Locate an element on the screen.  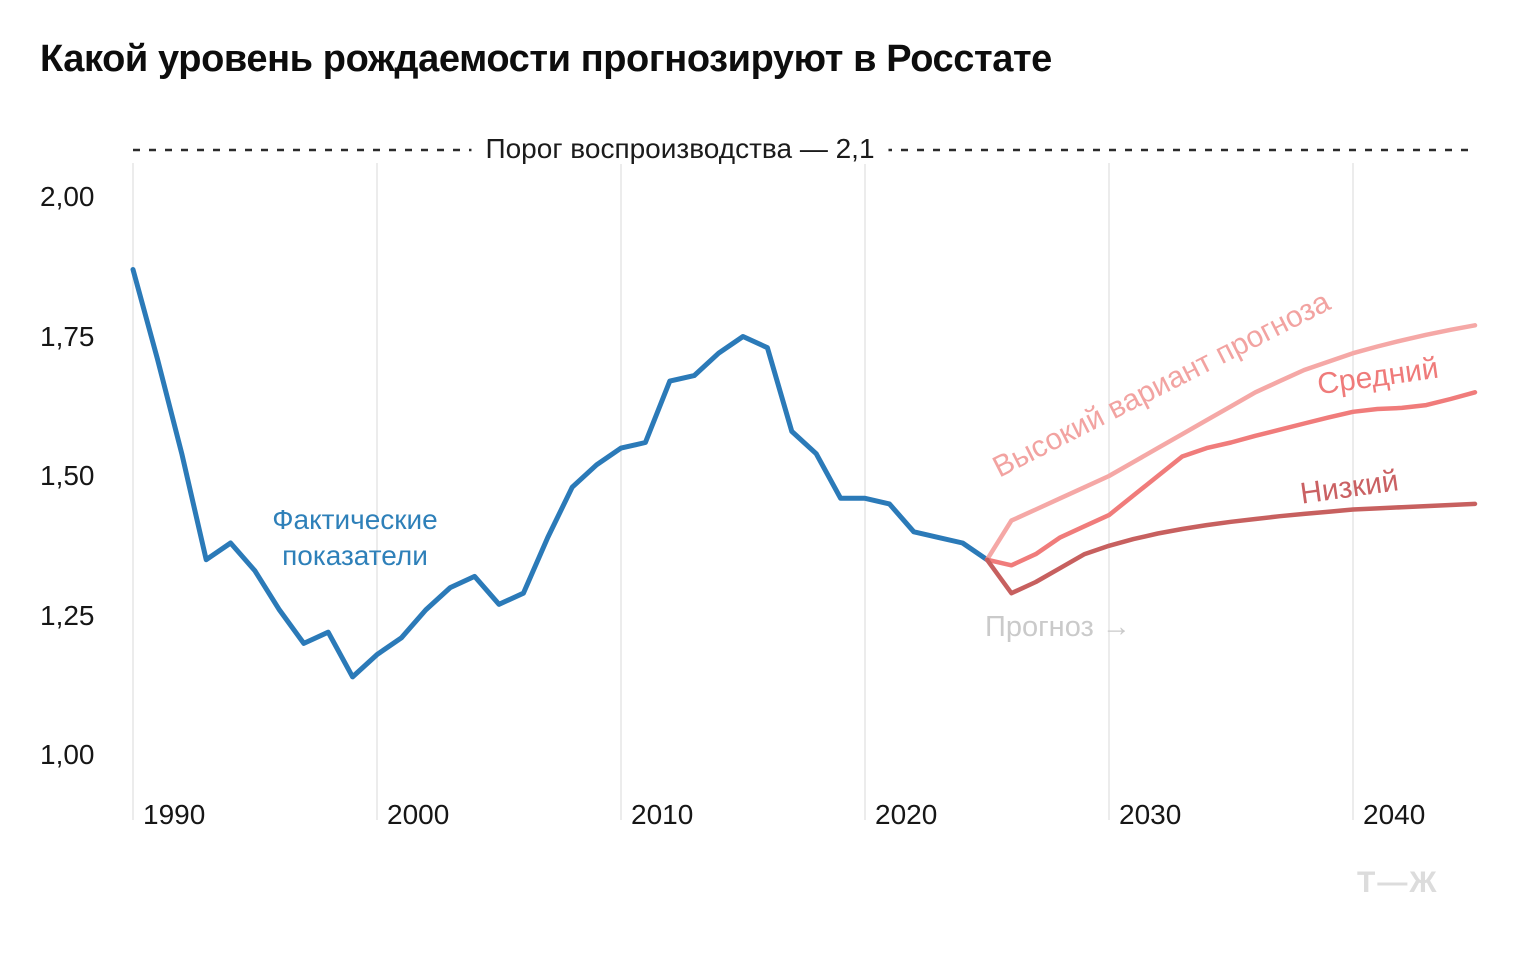
forecast-annotation: Прогноз → is located at coordinates (1058, 627).